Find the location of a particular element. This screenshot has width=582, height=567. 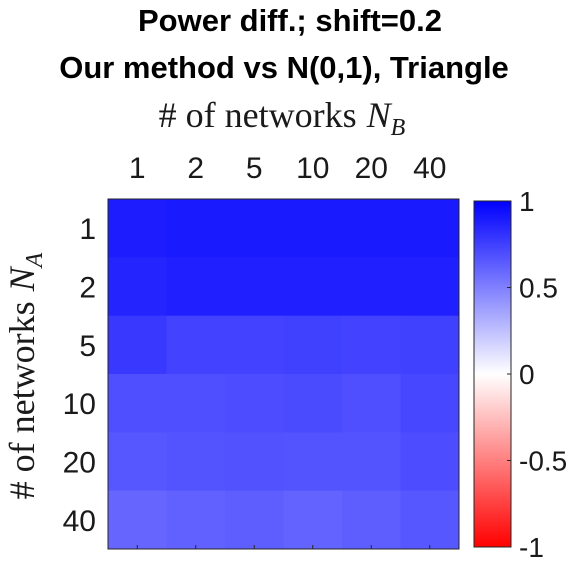

y-axis-label-var: N is located at coordinates (22, 278).